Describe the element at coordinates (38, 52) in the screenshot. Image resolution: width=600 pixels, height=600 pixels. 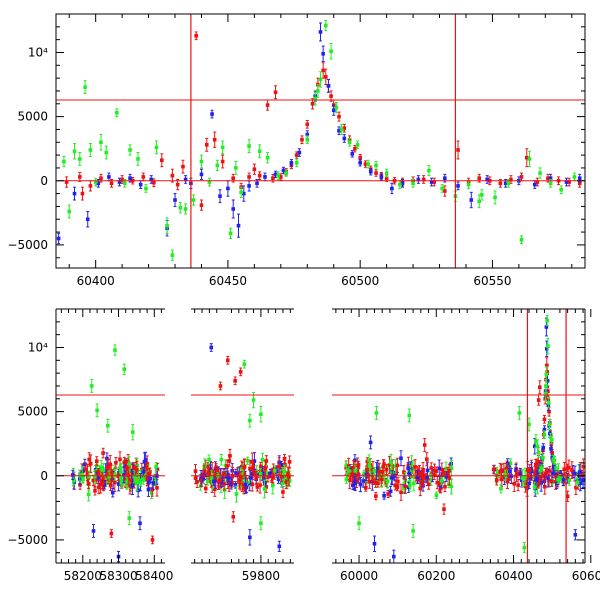
I see `y-tick-label: 10⁴` at that location.